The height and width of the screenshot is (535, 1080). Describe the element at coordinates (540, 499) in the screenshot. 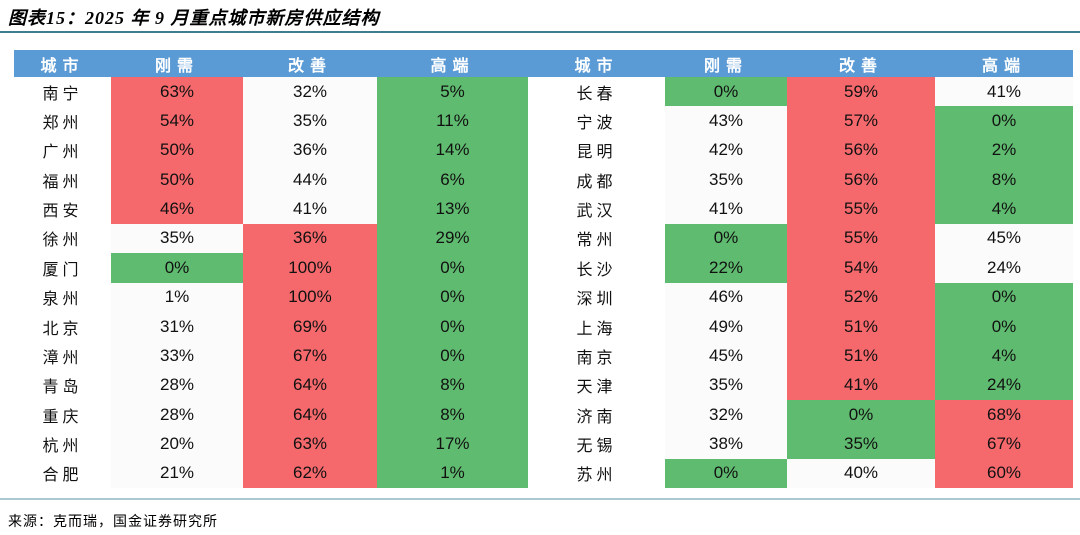

I see `footer-divider` at that location.